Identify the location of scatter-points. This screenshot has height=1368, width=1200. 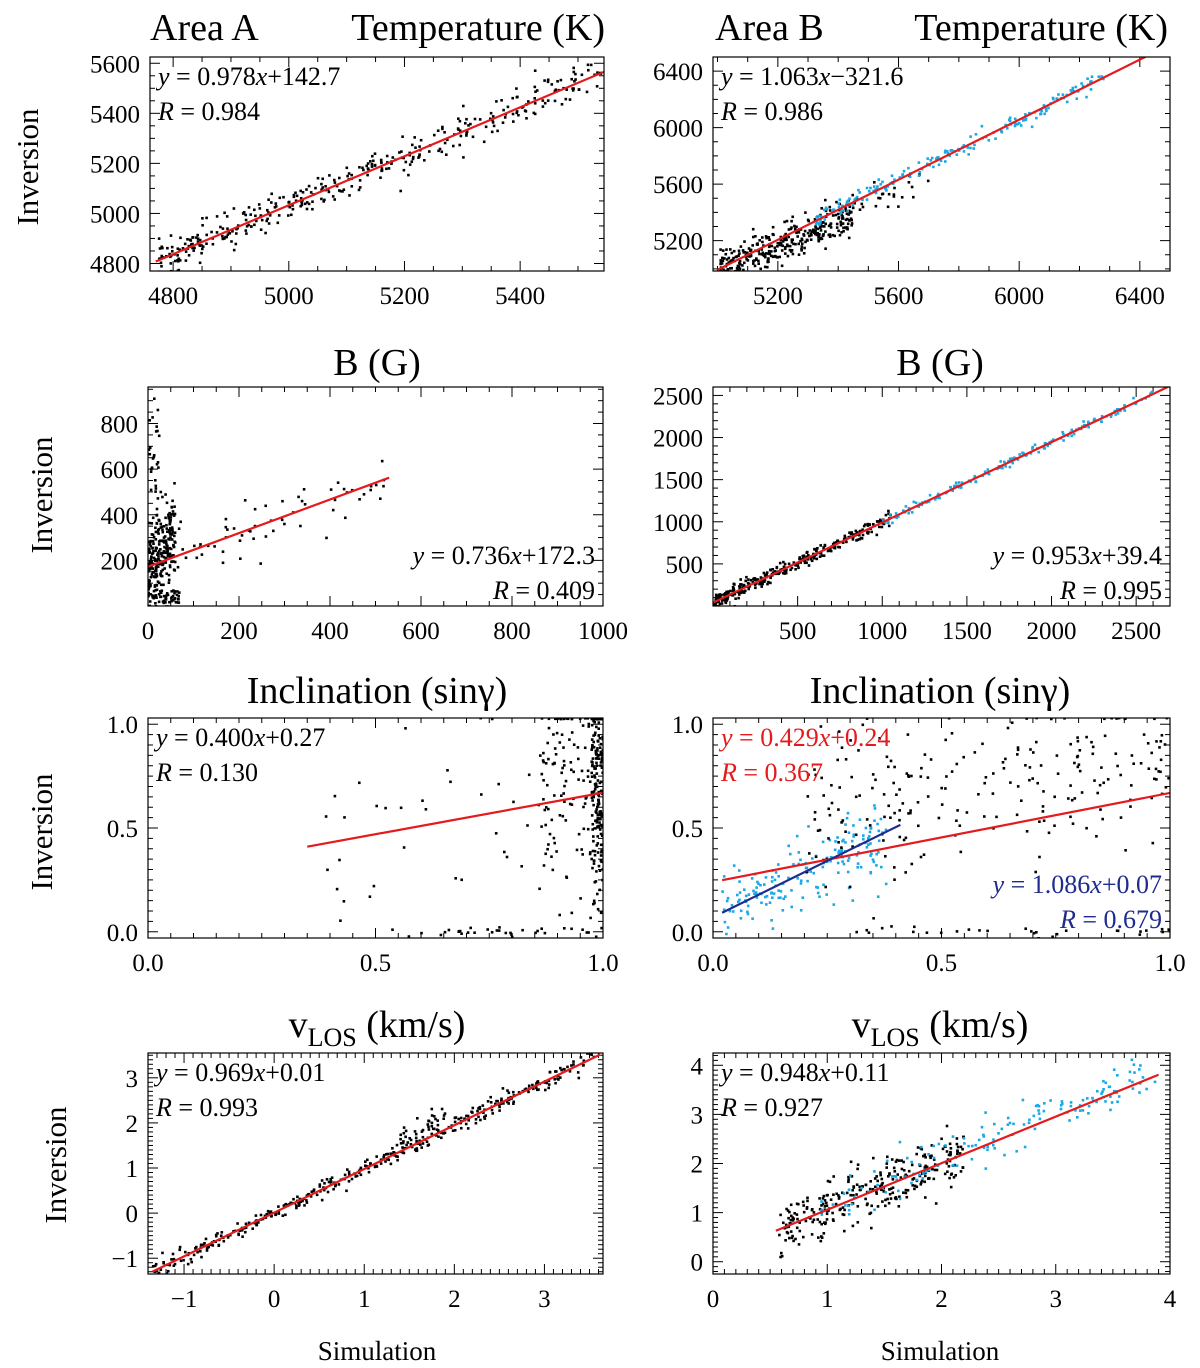
(463, 828).